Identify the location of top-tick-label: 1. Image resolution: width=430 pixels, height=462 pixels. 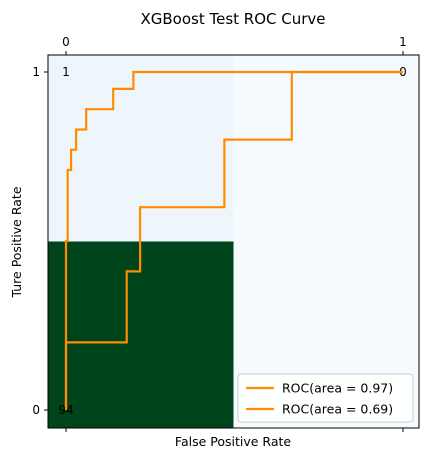
(403, 42).